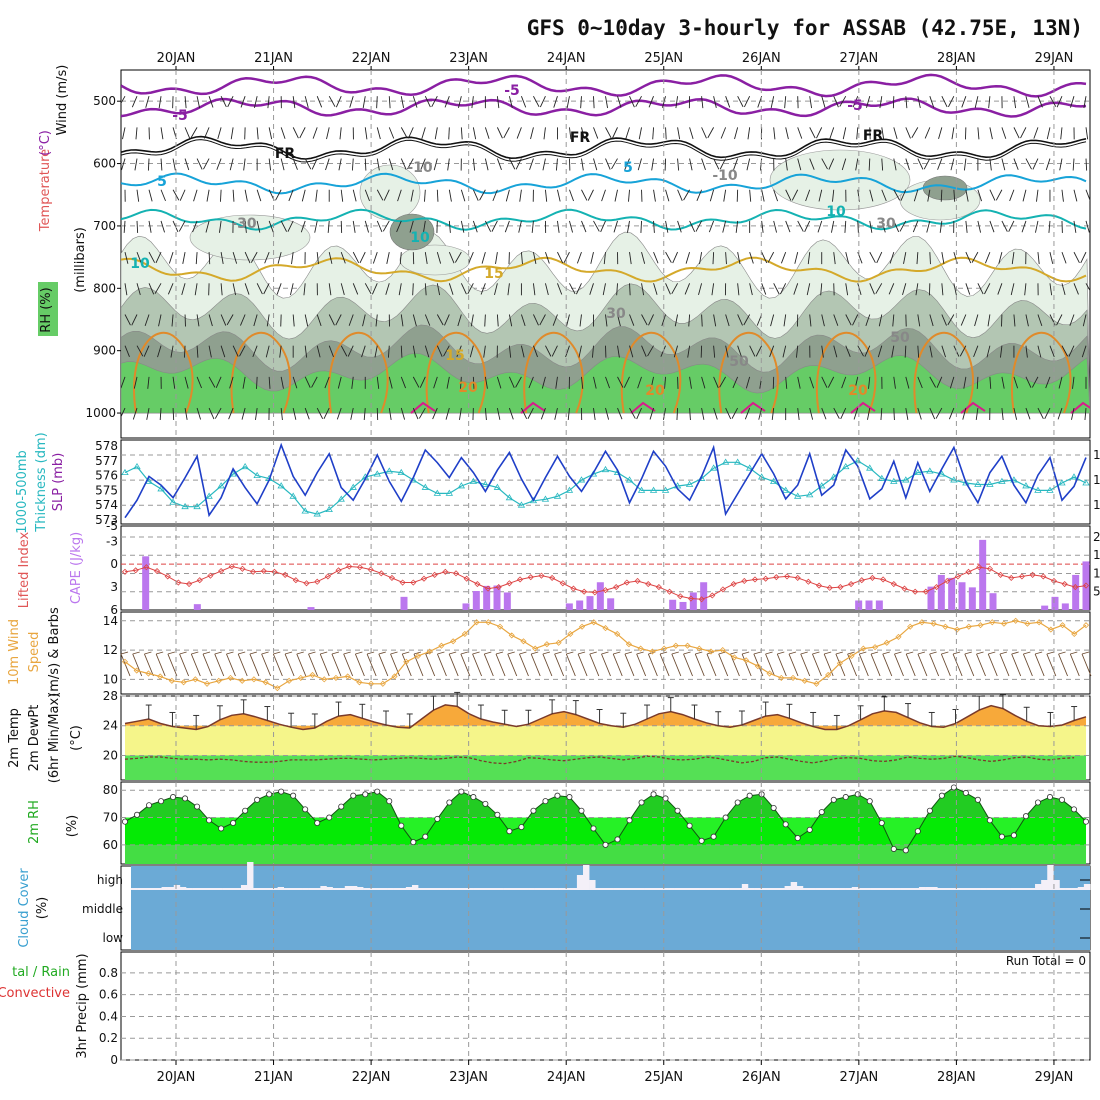 This screenshot has height=1100, width=1100. What do you see at coordinates (35, 993) in the screenshot?
I see `precip-convective-label: Convective` at bounding box center [35, 993].